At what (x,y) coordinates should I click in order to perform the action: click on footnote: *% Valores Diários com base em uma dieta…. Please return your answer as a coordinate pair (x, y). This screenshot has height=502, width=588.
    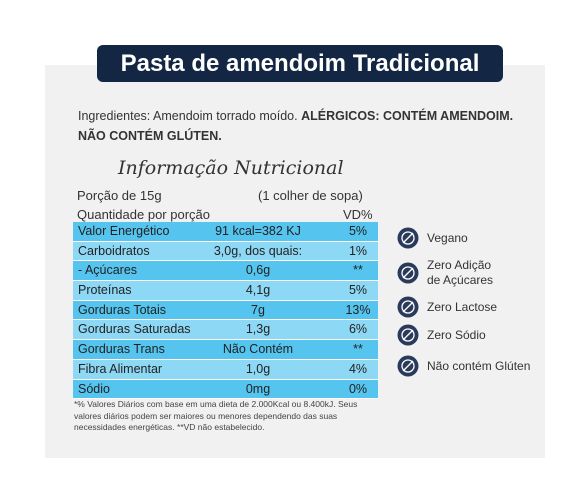
    Looking at the image, I should click on (215, 416).